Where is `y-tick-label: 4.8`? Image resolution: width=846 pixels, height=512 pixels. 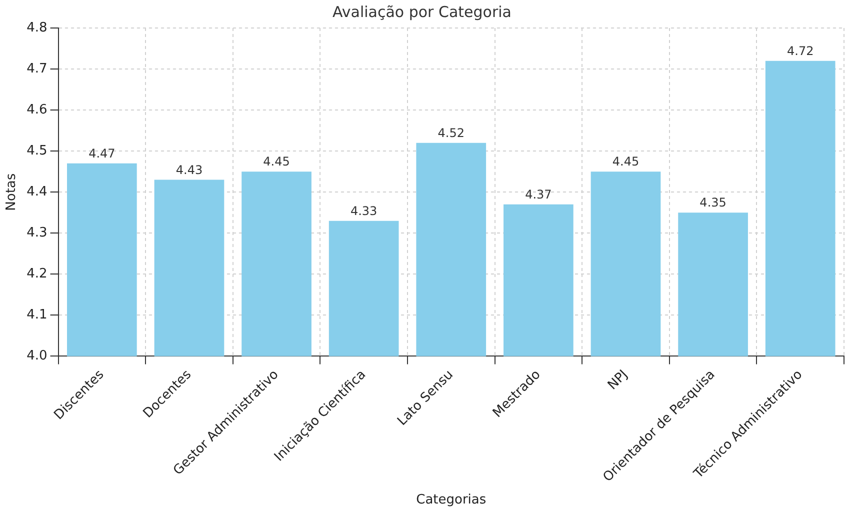
y-tick-label: 4.8 is located at coordinates (37, 28).